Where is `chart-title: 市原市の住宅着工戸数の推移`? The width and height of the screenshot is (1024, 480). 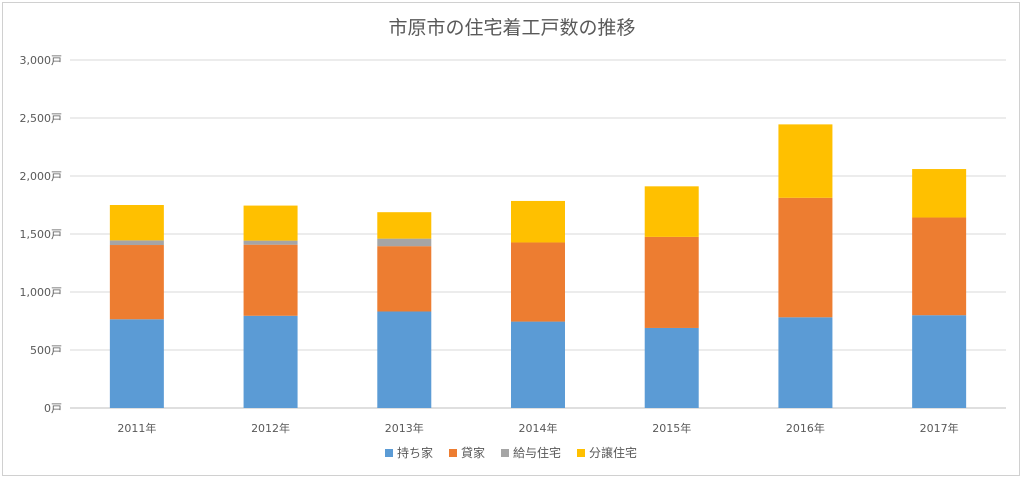 chart-title: 市原市の住宅着工戸数の推移 is located at coordinates (511, 28).